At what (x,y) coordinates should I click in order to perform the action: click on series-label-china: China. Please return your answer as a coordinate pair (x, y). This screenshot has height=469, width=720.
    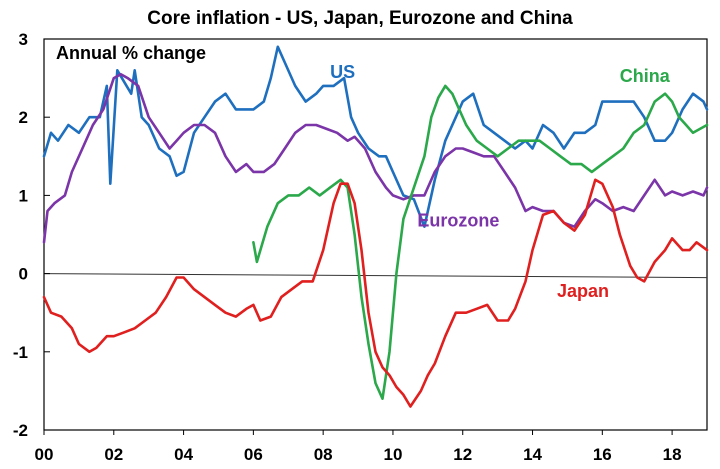
    Looking at the image, I should click on (645, 76).